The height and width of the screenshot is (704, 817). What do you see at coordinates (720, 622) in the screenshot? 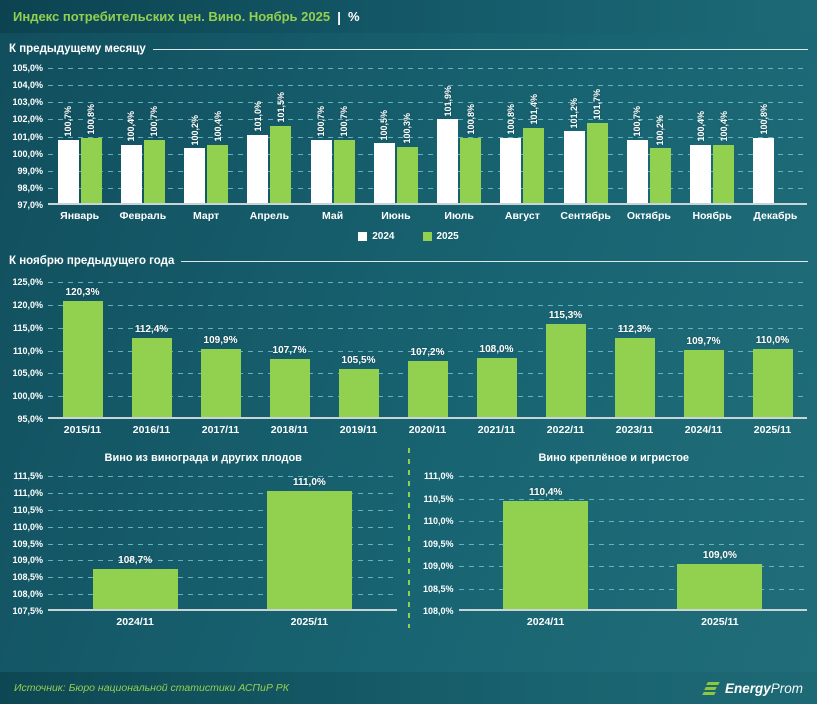
I see `x-tick-label: 2025/11` at bounding box center [720, 622].